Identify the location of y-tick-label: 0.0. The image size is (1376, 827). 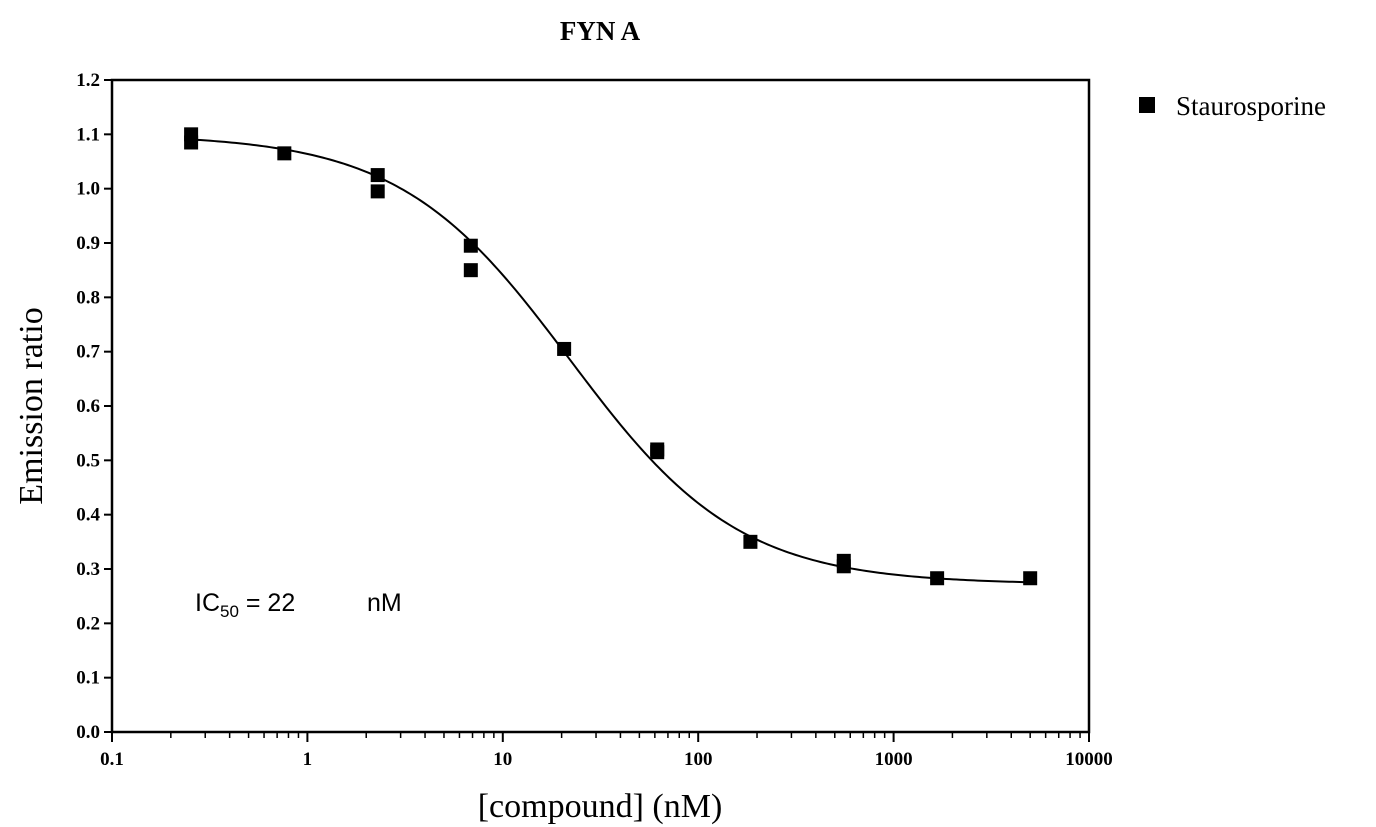
(88, 732).